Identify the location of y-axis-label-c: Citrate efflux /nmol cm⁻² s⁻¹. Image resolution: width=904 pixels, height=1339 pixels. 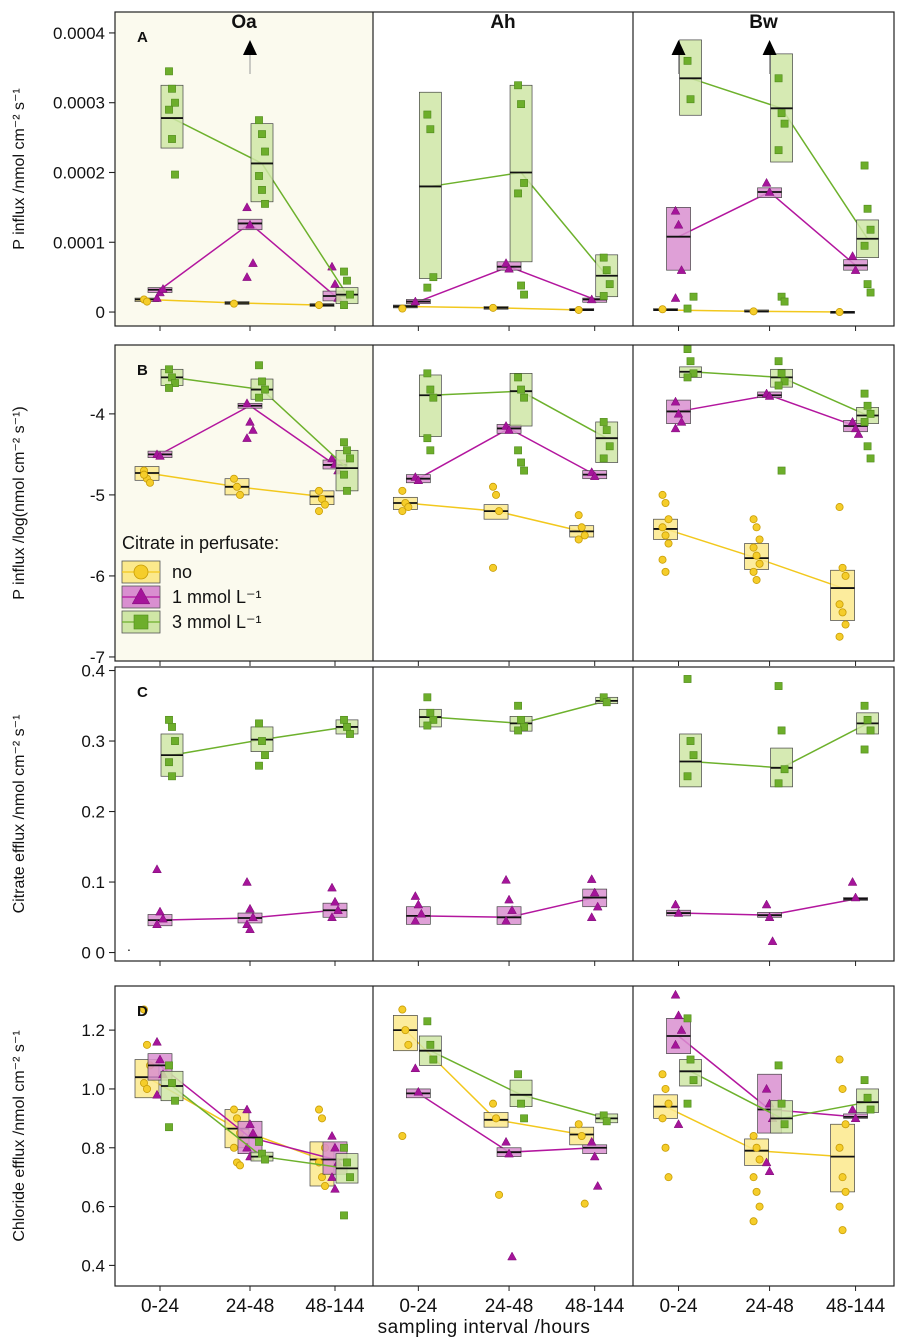
(19, 814).